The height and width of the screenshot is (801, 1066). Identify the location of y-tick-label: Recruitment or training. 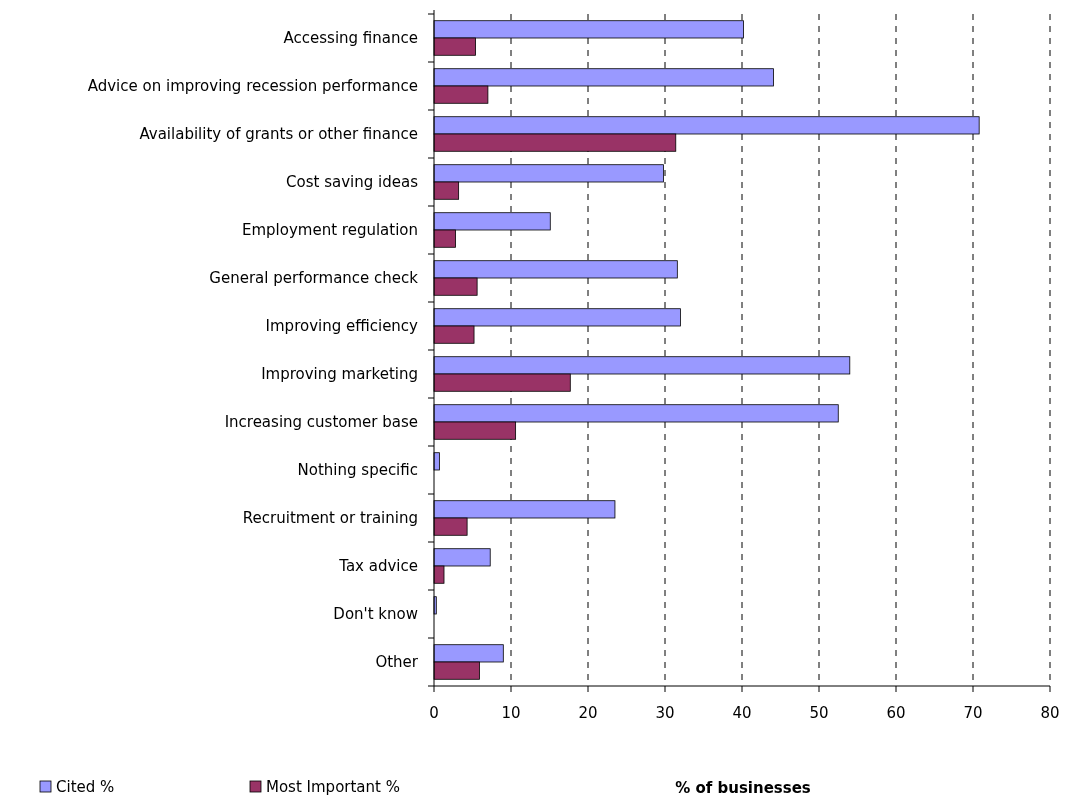
(330, 518).